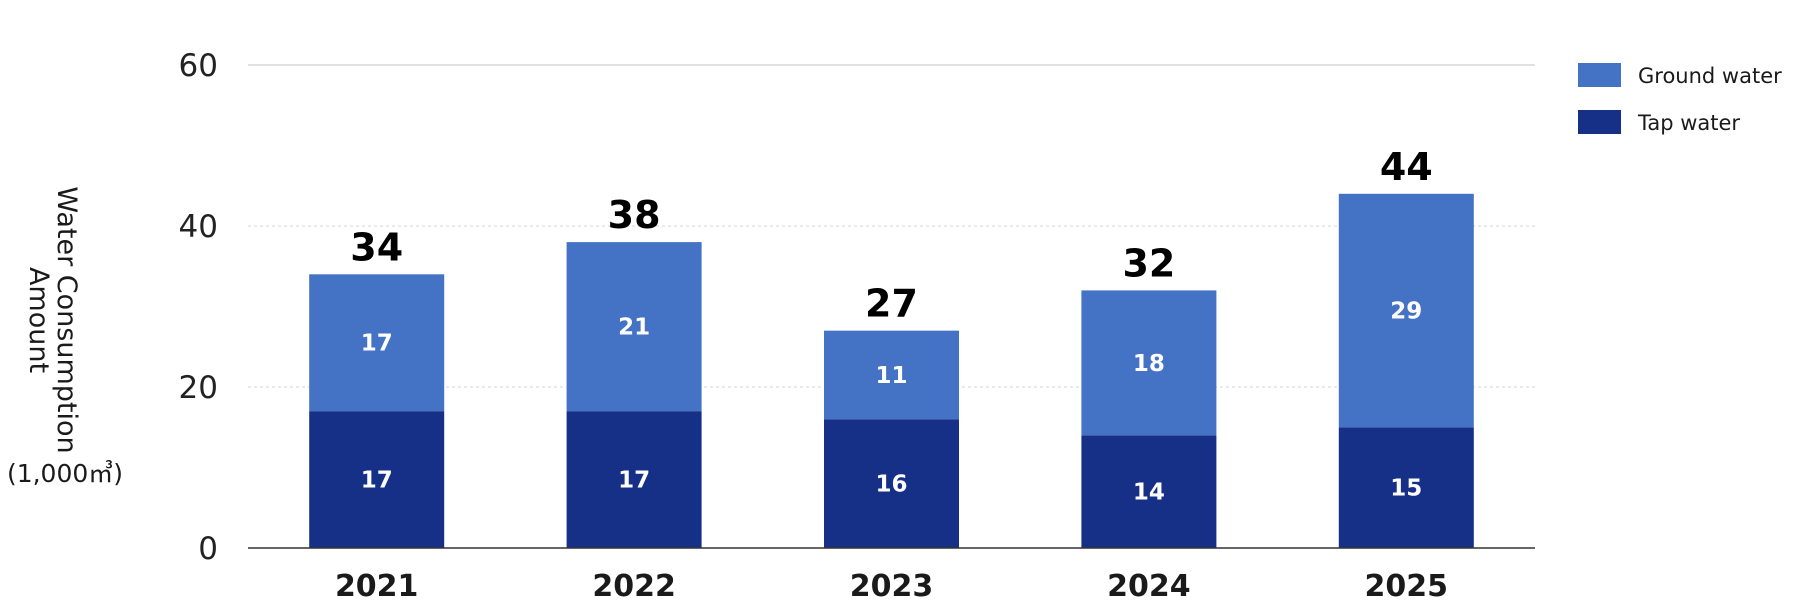 The width and height of the screenshot is (1800, 615). What do you see at coordinates (198, 227) in the screenshot?
I see `y-tick-label: 40` at bounding box center [198, 227].